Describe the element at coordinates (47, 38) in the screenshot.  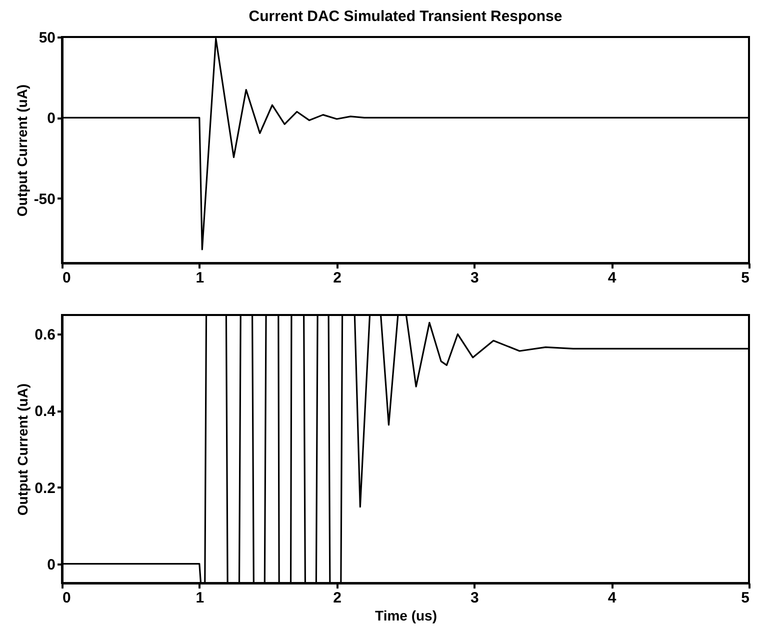
I see `y-tick-label: 50` at that location.